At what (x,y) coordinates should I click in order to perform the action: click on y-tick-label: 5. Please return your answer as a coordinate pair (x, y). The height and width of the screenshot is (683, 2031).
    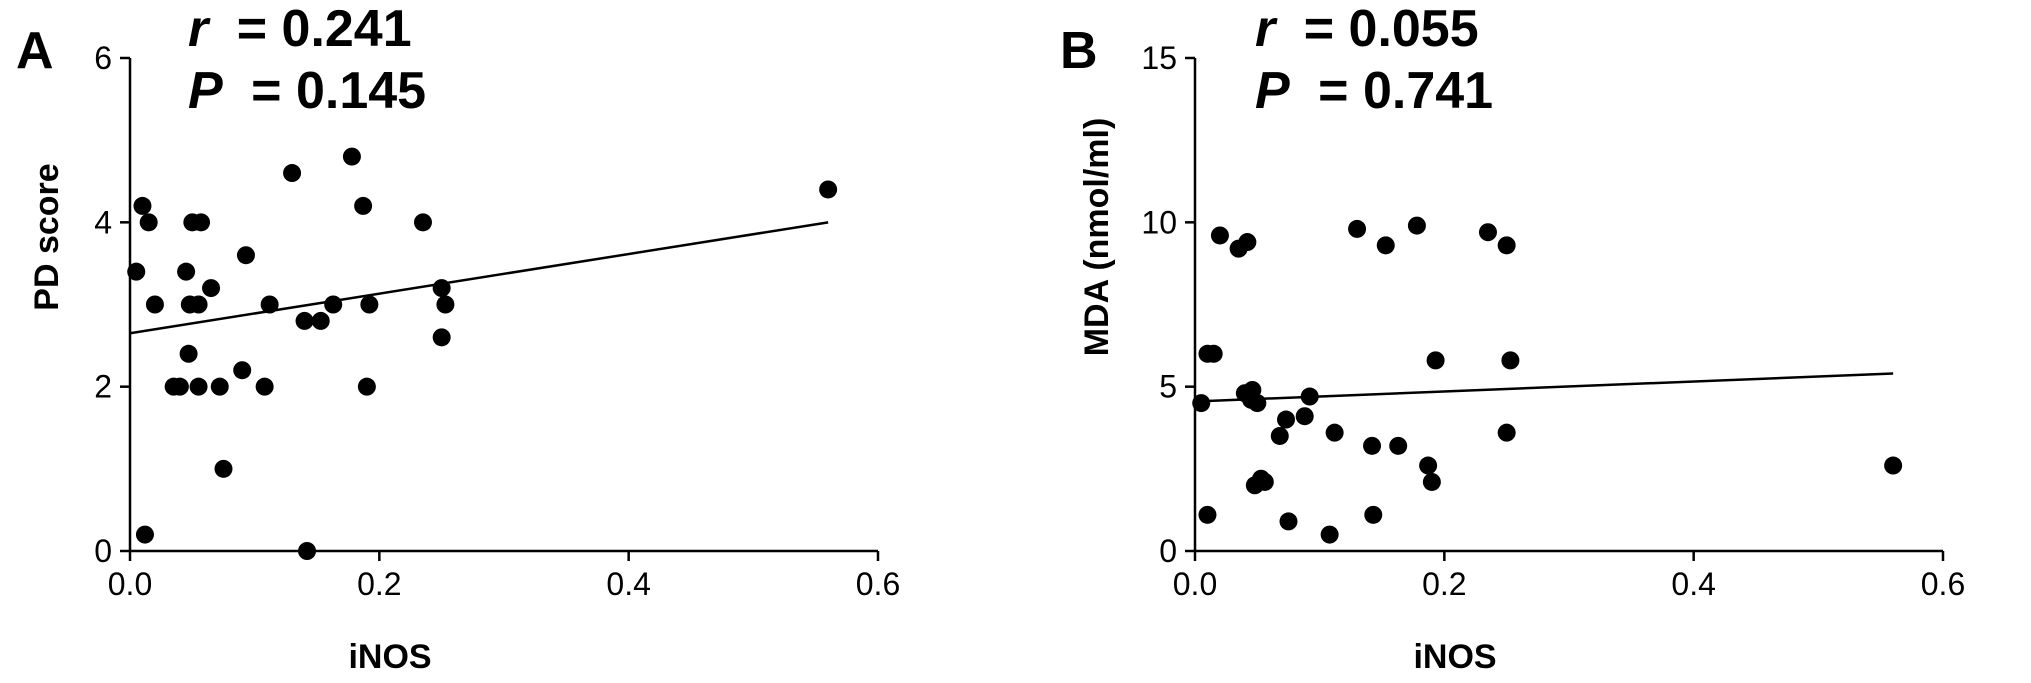
    Looking at the image, I should click on (1168, 387).